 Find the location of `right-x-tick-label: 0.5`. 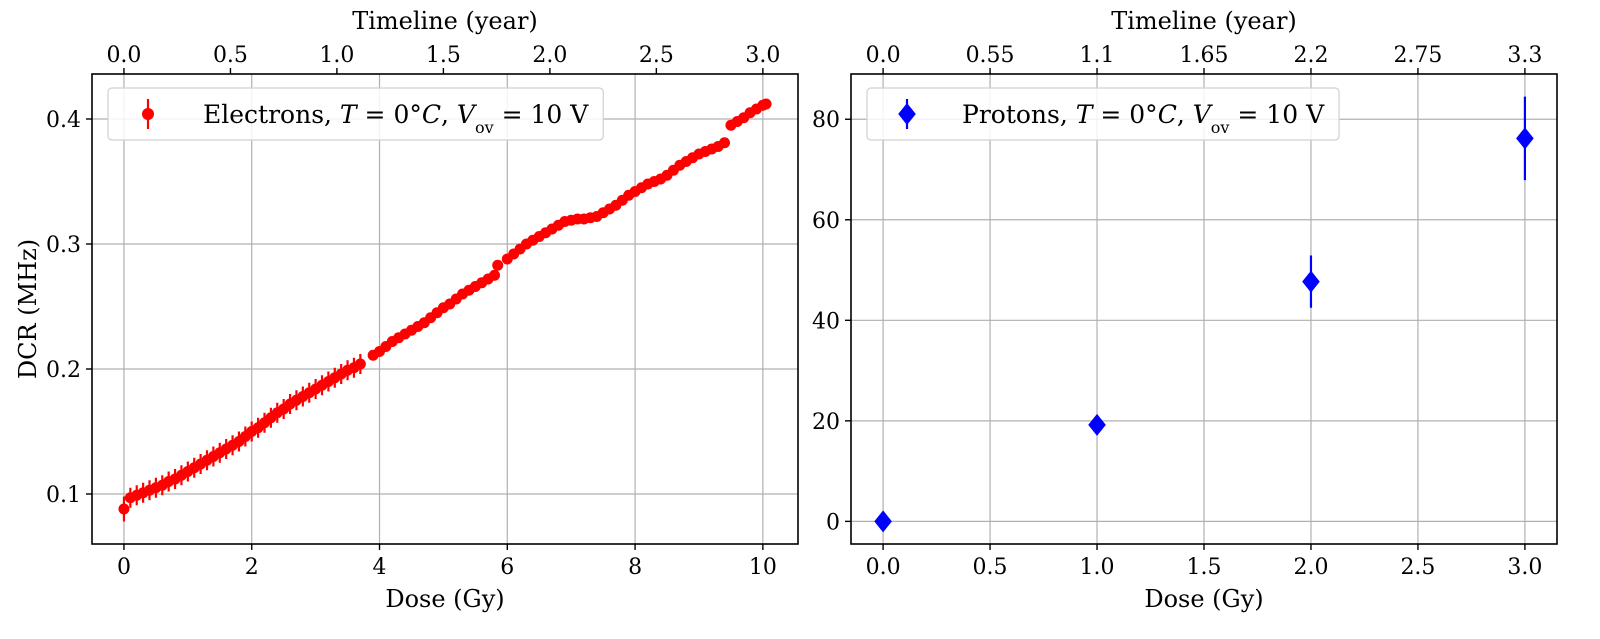

right-x-tick-label: 0.5 is located at coordinates (990, 567).